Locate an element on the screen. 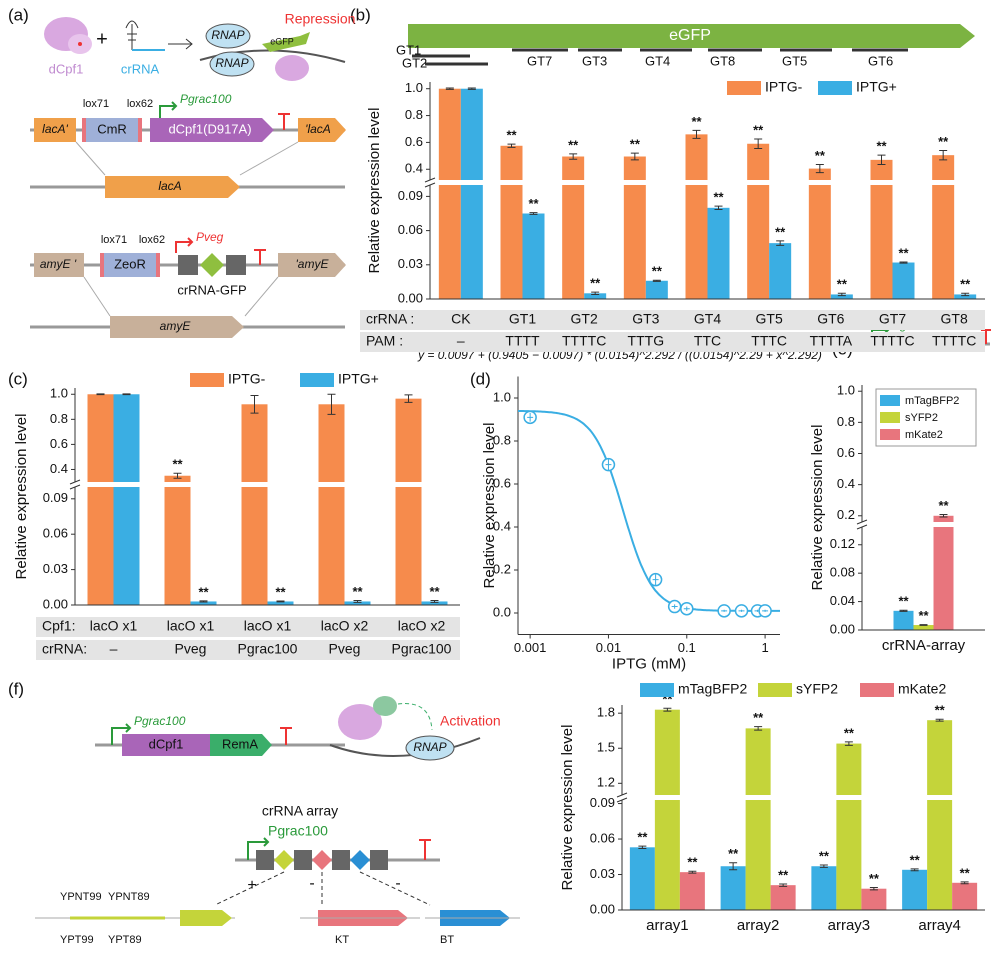 This screenshot has width=1000, height=970. x-tick-label: GT1 is located at coordinates (522, 319).